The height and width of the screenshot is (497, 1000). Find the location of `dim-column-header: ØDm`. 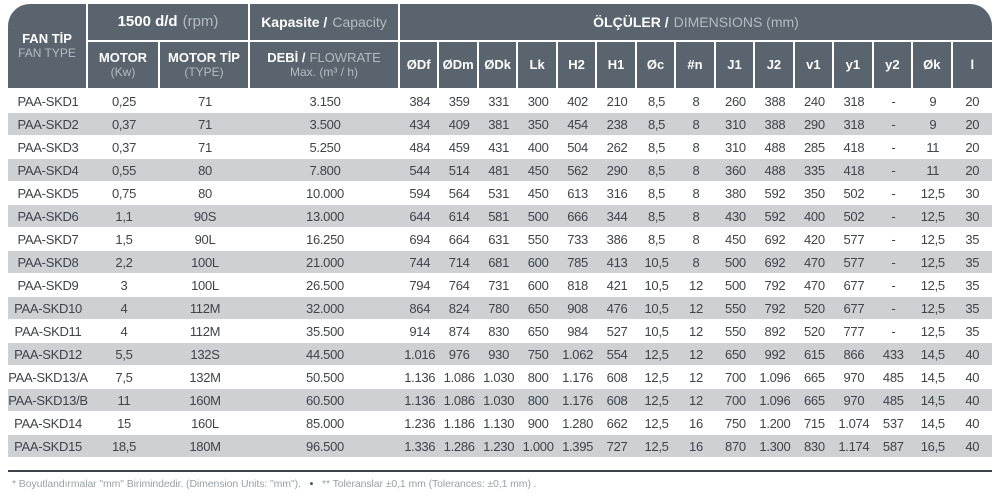

dim-column-header: ØDm is located at coordinates (459, 65).